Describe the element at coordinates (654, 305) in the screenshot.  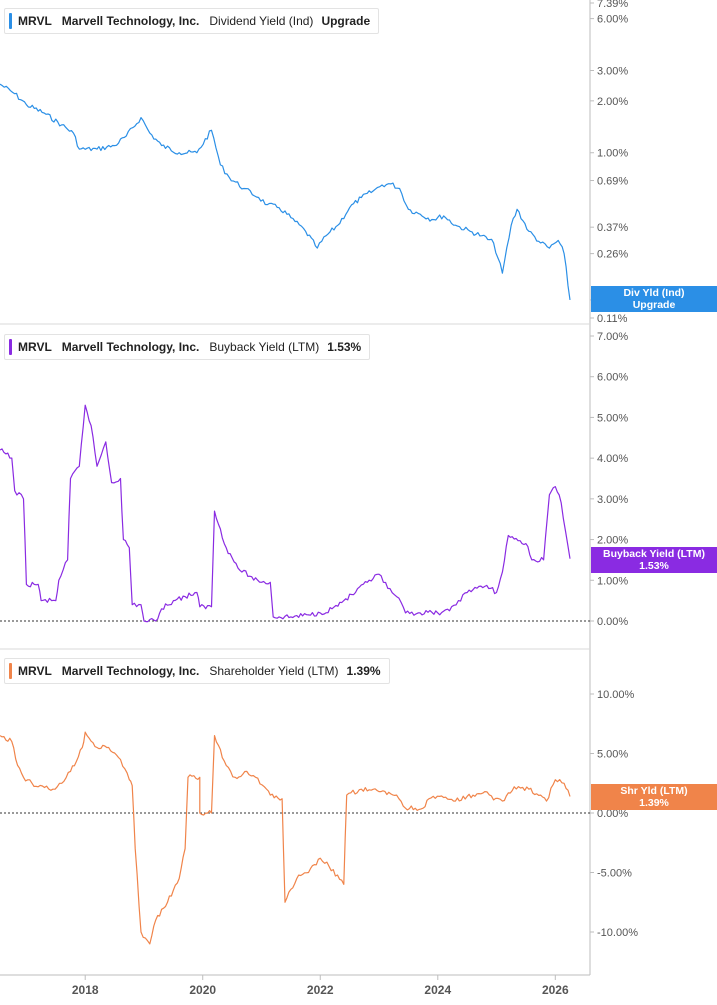
I see `badge-value: Upgrade` at that location.